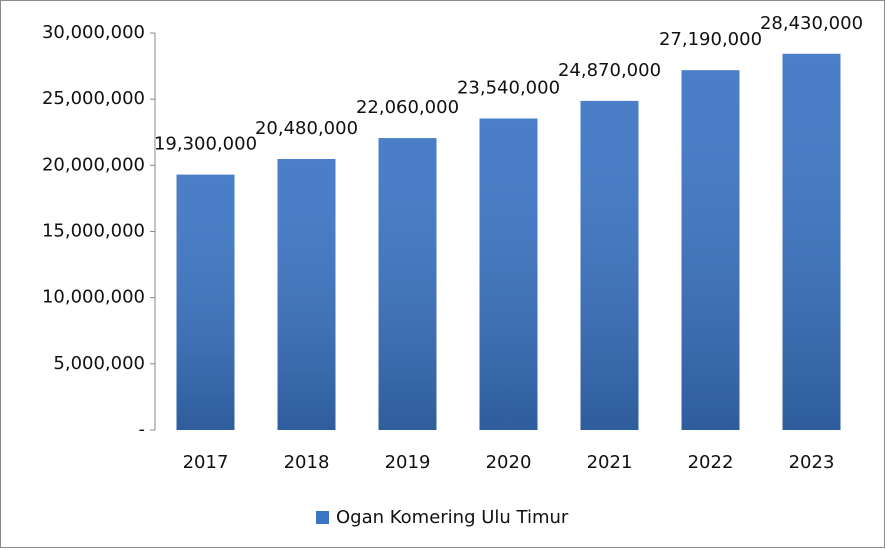 The image size is (887, 550). Describe the element at coordinates (609, 70) in the screenshot. I see `data-label: 24,870,000` at that location.